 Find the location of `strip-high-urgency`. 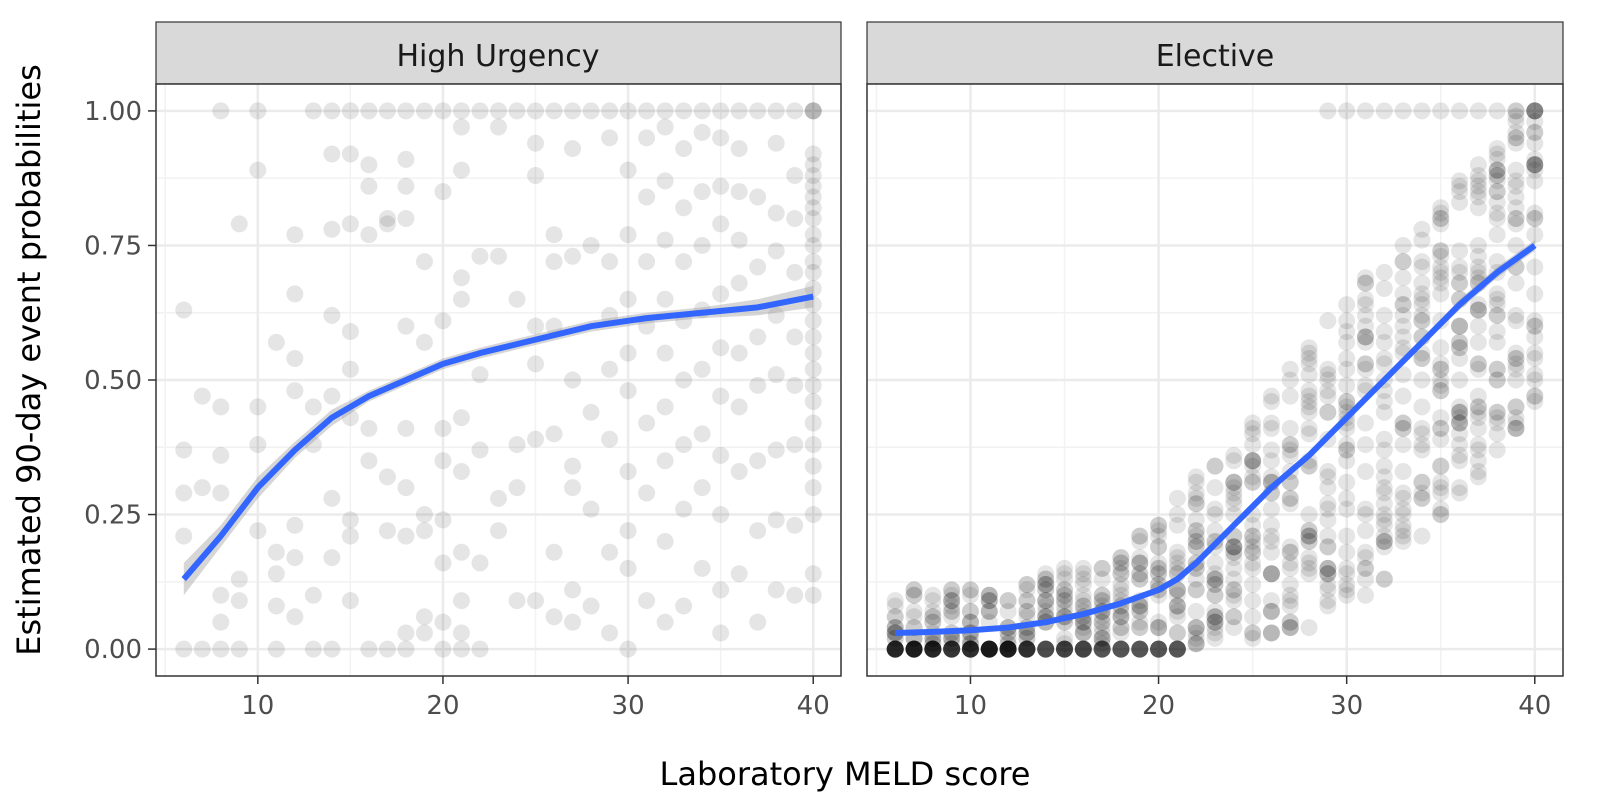

strip-high-urgency is located at coordinates (498, 53).